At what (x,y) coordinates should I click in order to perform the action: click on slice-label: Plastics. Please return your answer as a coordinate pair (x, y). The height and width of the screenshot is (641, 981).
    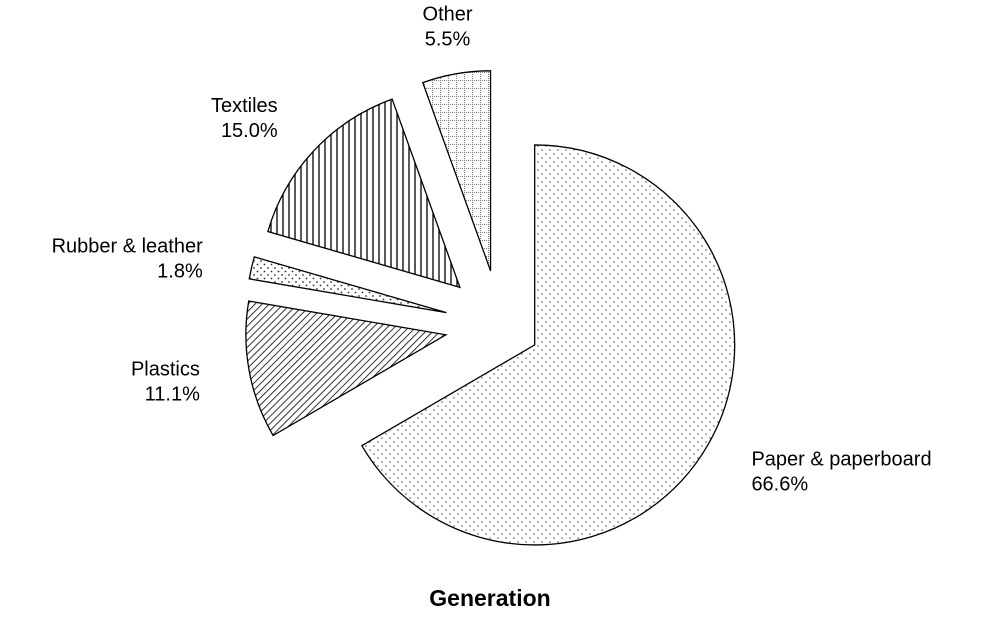
    Looking at the image, I should click on (165, 369).